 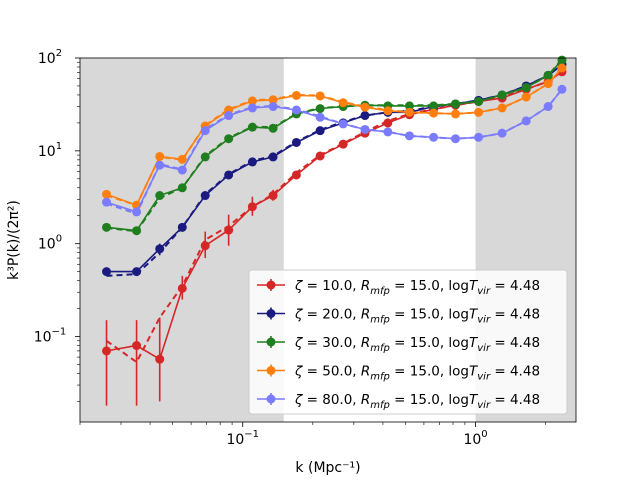 I want to click on legend-item-1: ζ = 20.0, Rmfp = 15.0, logTvir = 4.48, so click(x=398, y=316).